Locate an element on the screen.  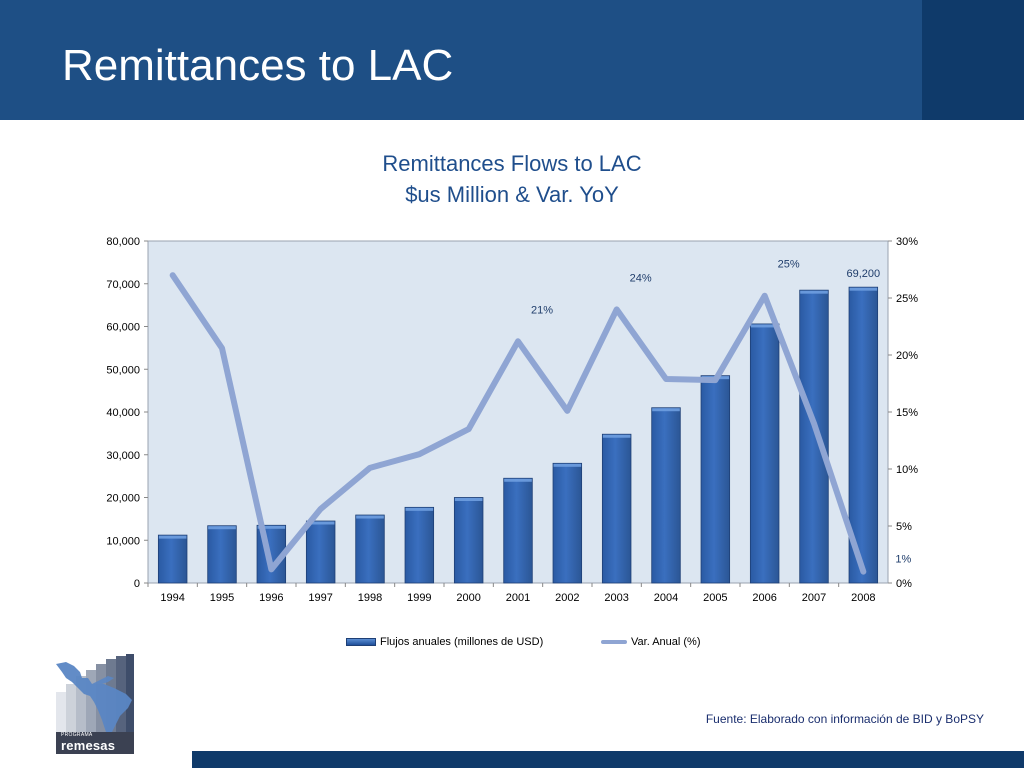
y-left-tick-label: 30,000 is located at coordinates (123, 456).